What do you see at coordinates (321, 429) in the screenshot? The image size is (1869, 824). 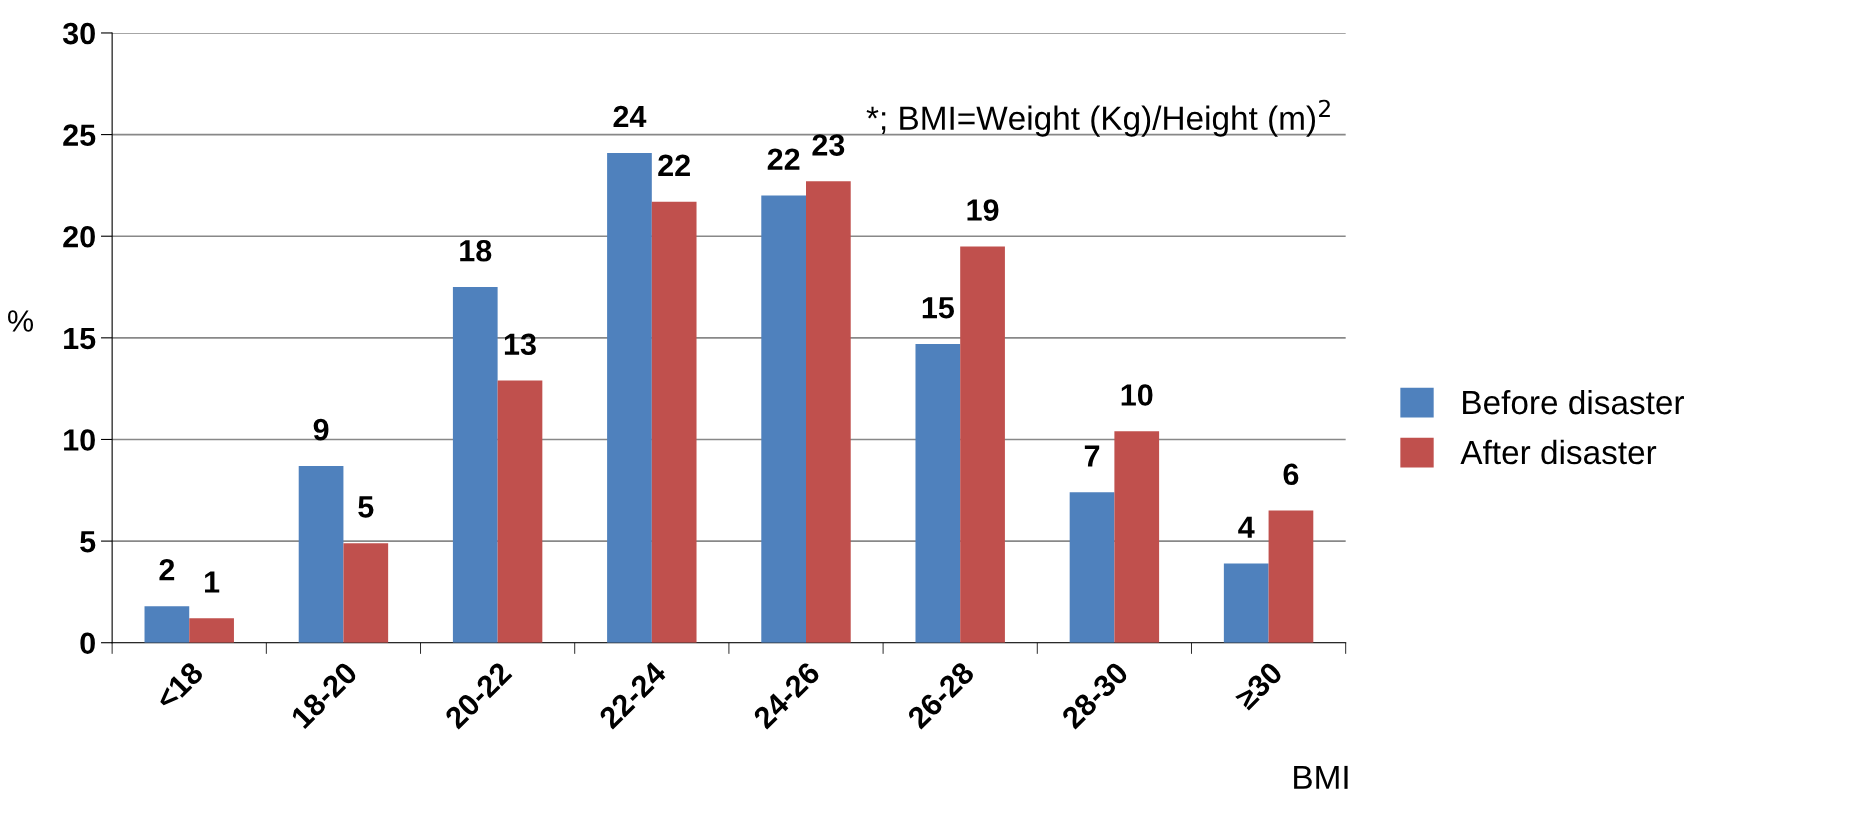 I see `data-label: 9` at bounding box center [321, 429].